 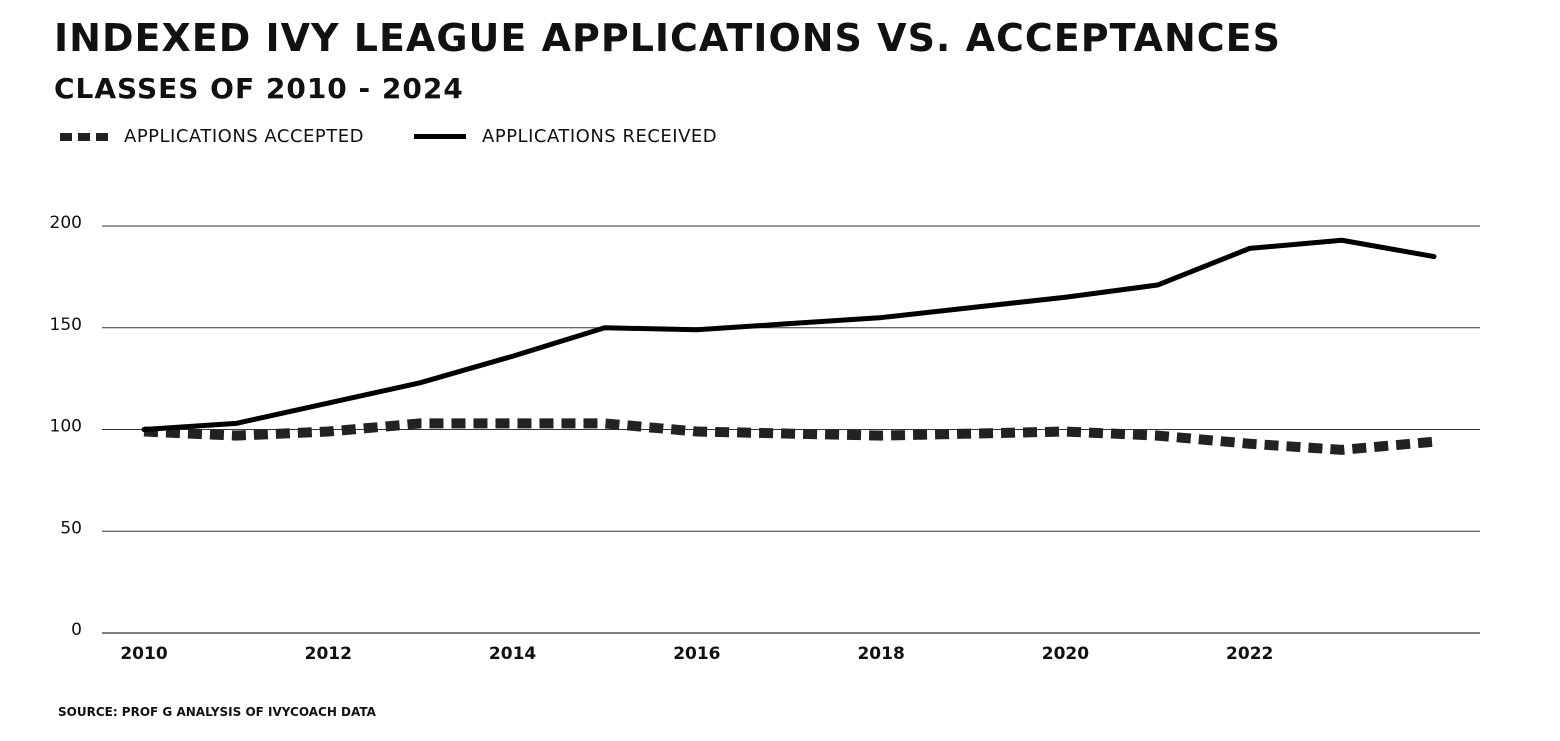 What do you see at coordinates (1249, 654) in the screenshot?
I see `x-tick-label: 2022` at bounding box center [1249, 654].